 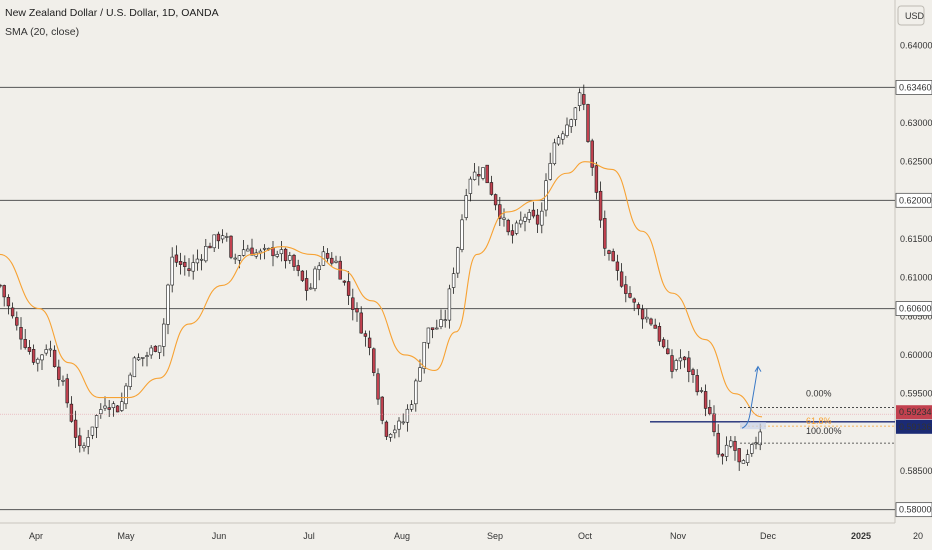 I want to click on price-badge-label: 0.59136, so click(x=915, y=427).